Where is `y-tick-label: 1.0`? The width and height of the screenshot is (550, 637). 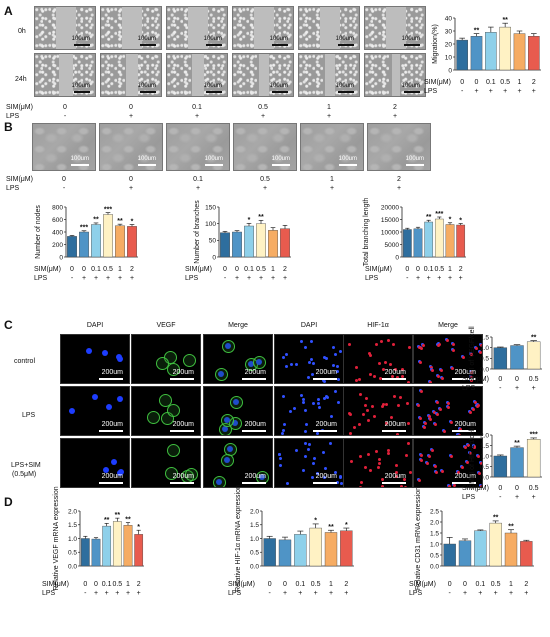
y-tick-label: 1.0 is located at coordinates (254, 539).